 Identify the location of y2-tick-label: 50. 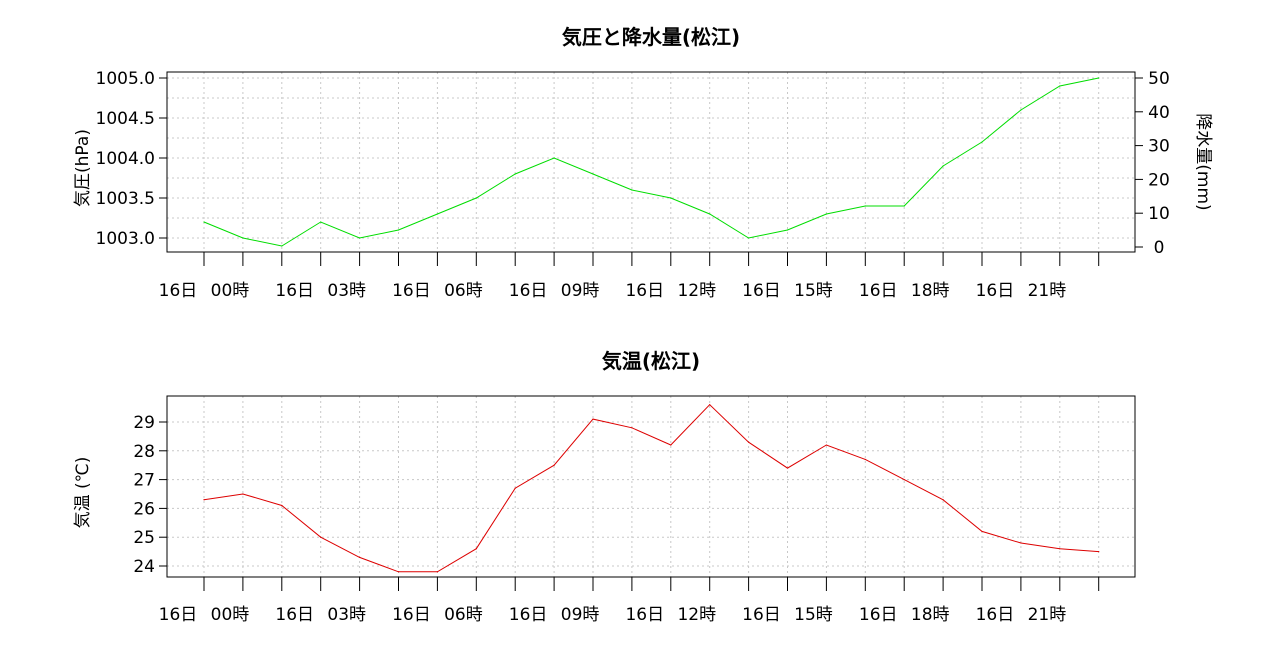
(1159, 79).